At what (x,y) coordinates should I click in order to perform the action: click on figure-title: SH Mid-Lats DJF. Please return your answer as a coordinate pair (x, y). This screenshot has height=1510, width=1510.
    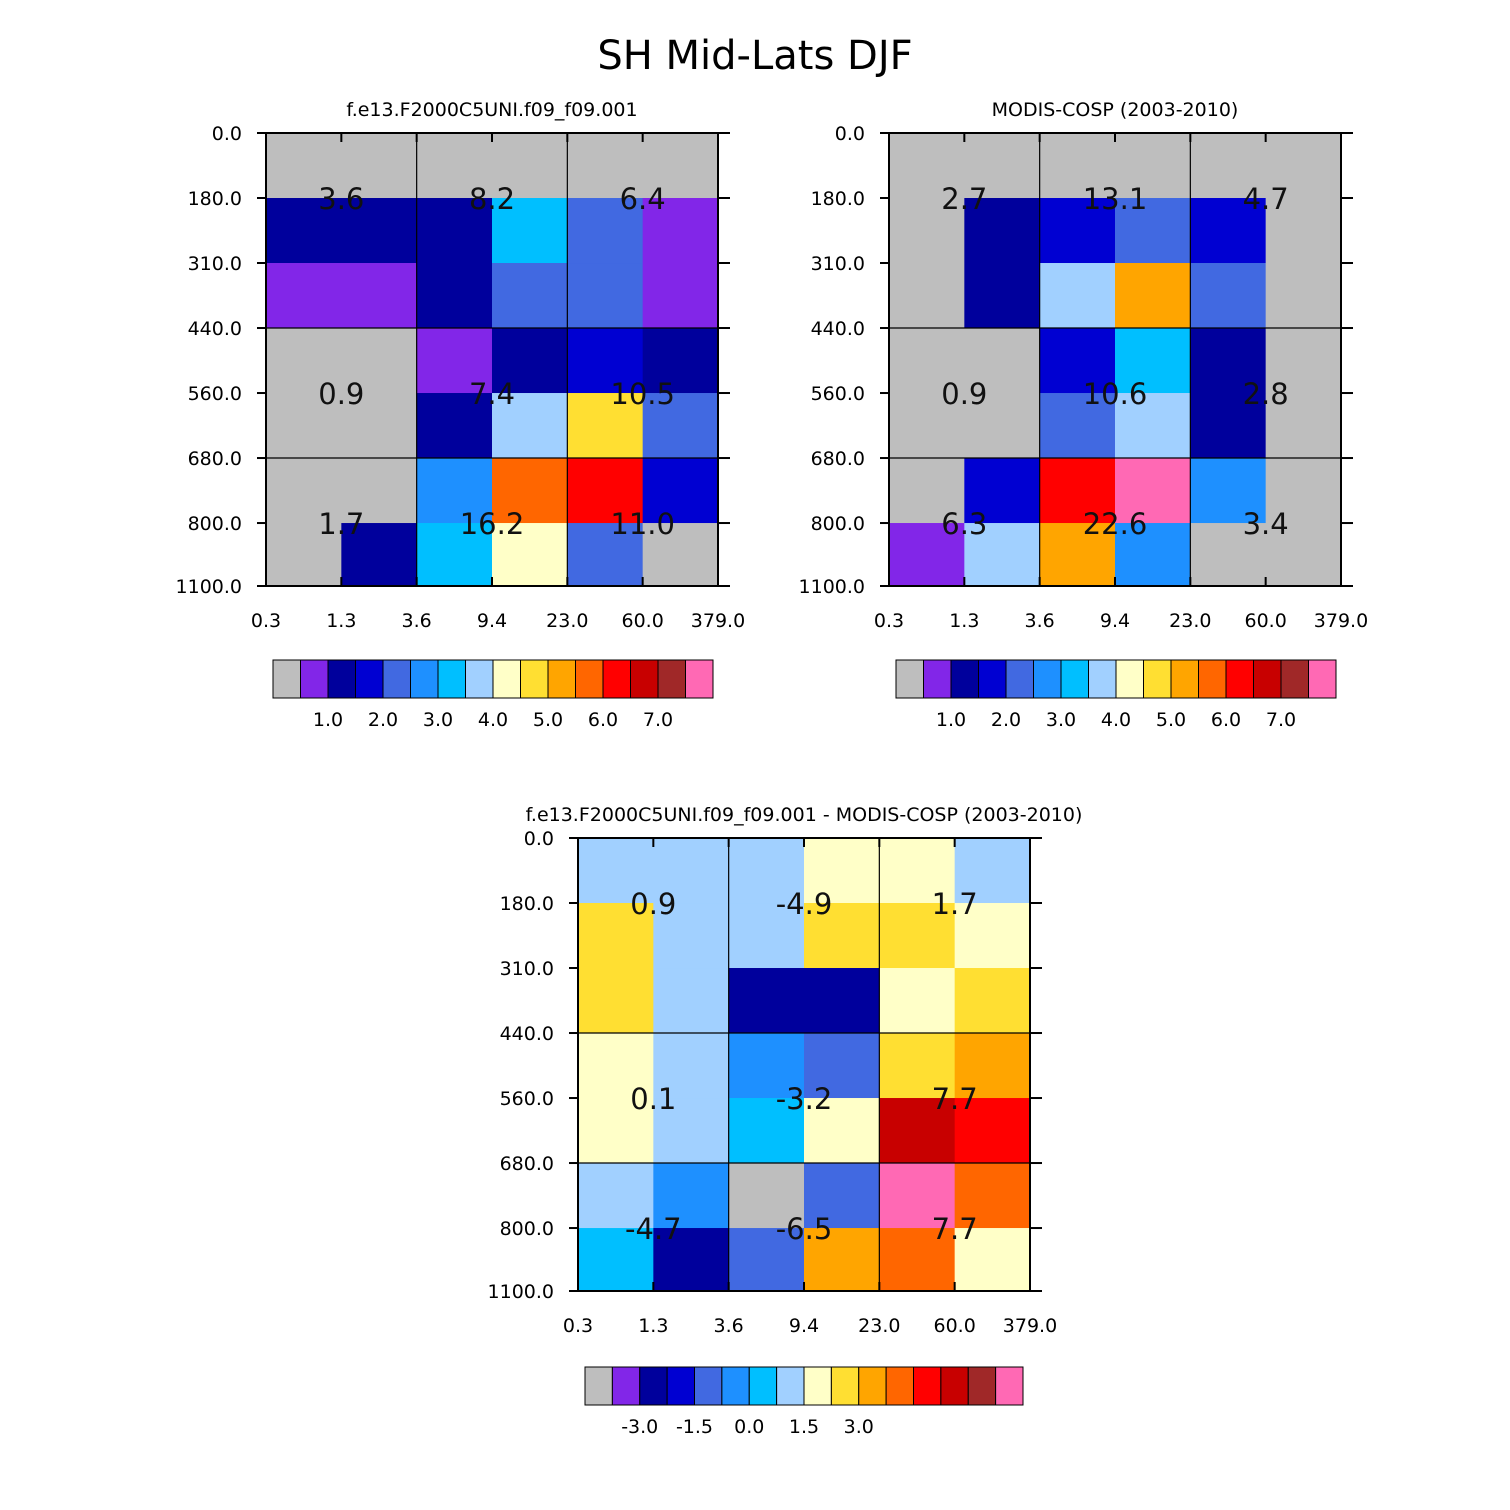
    Looking at the image, I should click on (754, 56).